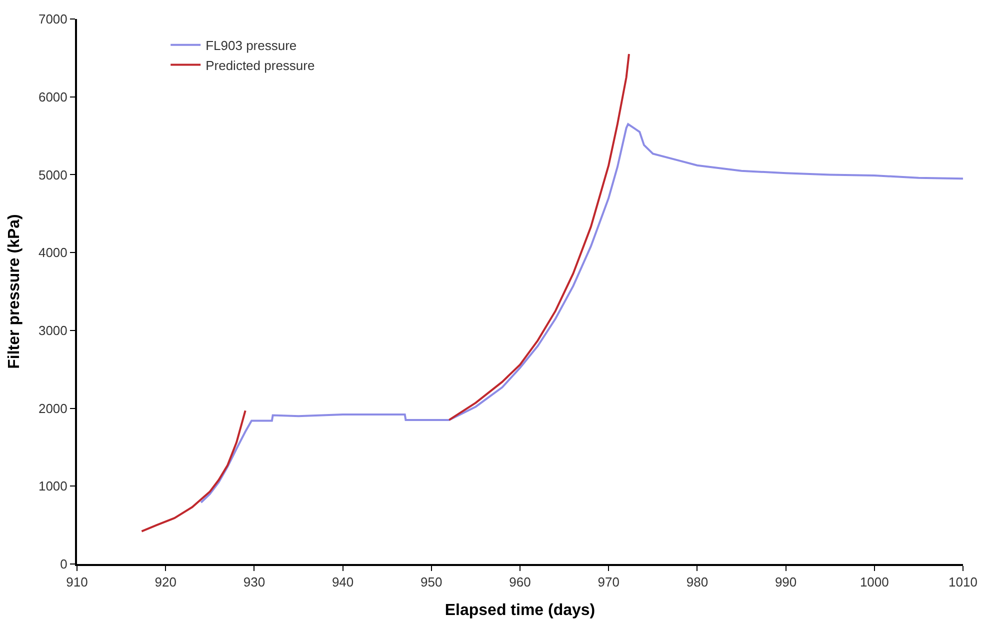 This screenshot has height=628, width=989. Describe the element at coordinates (785, 582) in the screenshot. I see `x-tick-label: 990` at that location.